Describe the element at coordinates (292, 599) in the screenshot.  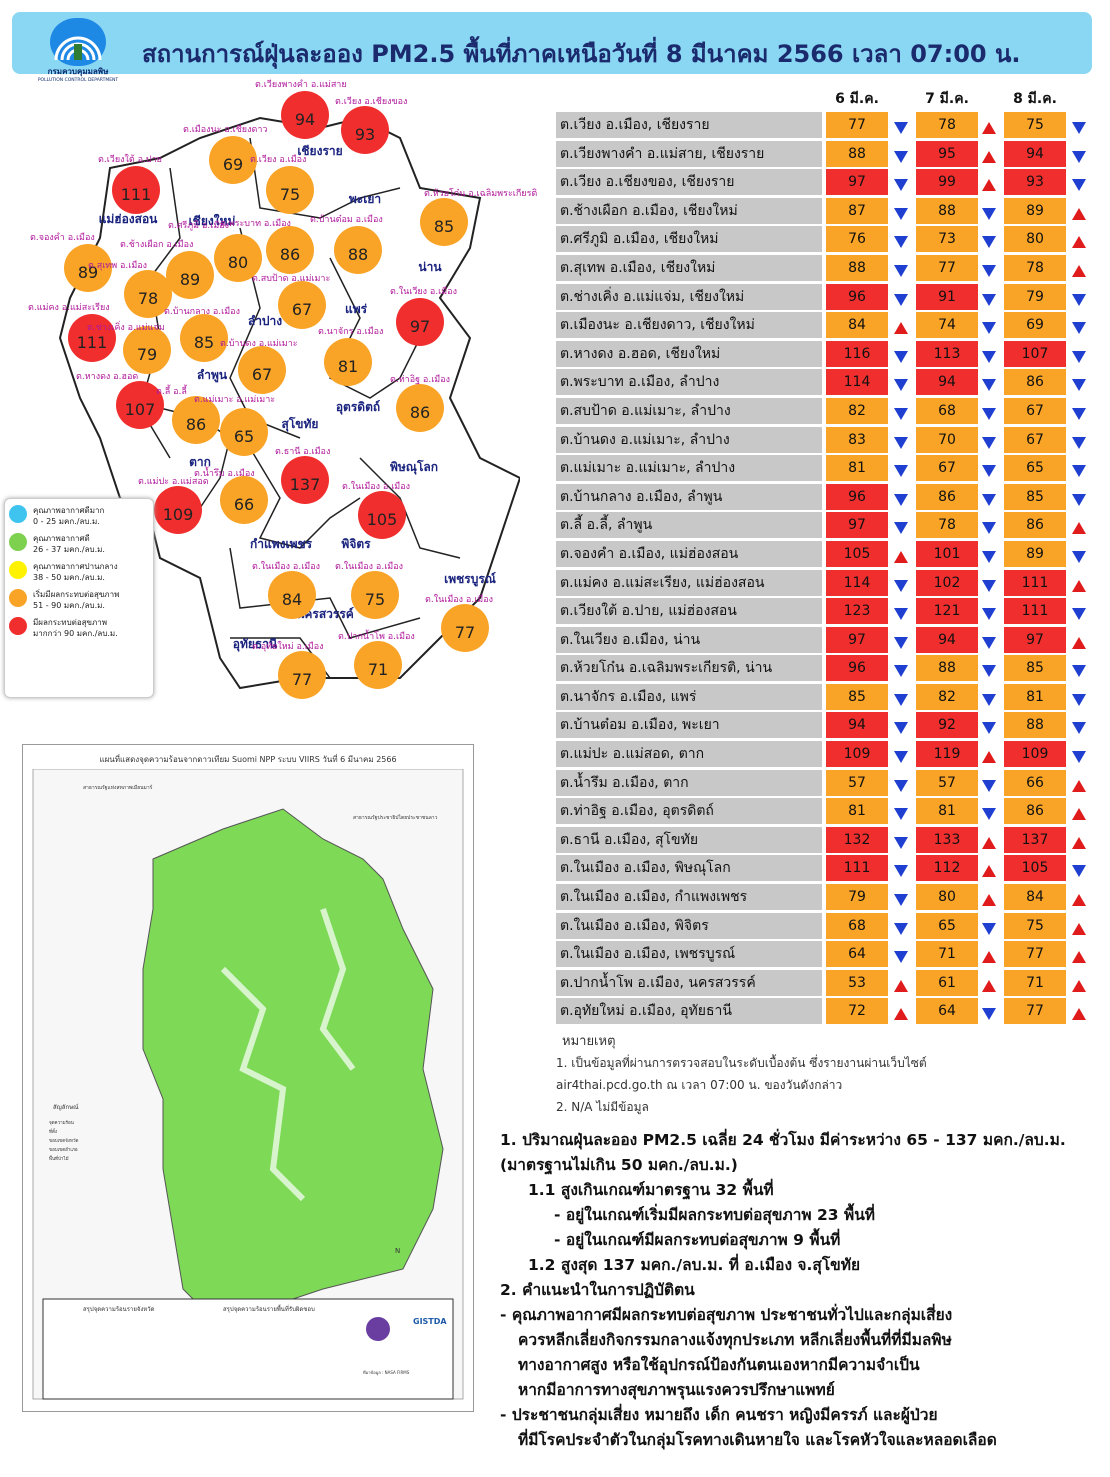
I see `station-value: 84` at that location.